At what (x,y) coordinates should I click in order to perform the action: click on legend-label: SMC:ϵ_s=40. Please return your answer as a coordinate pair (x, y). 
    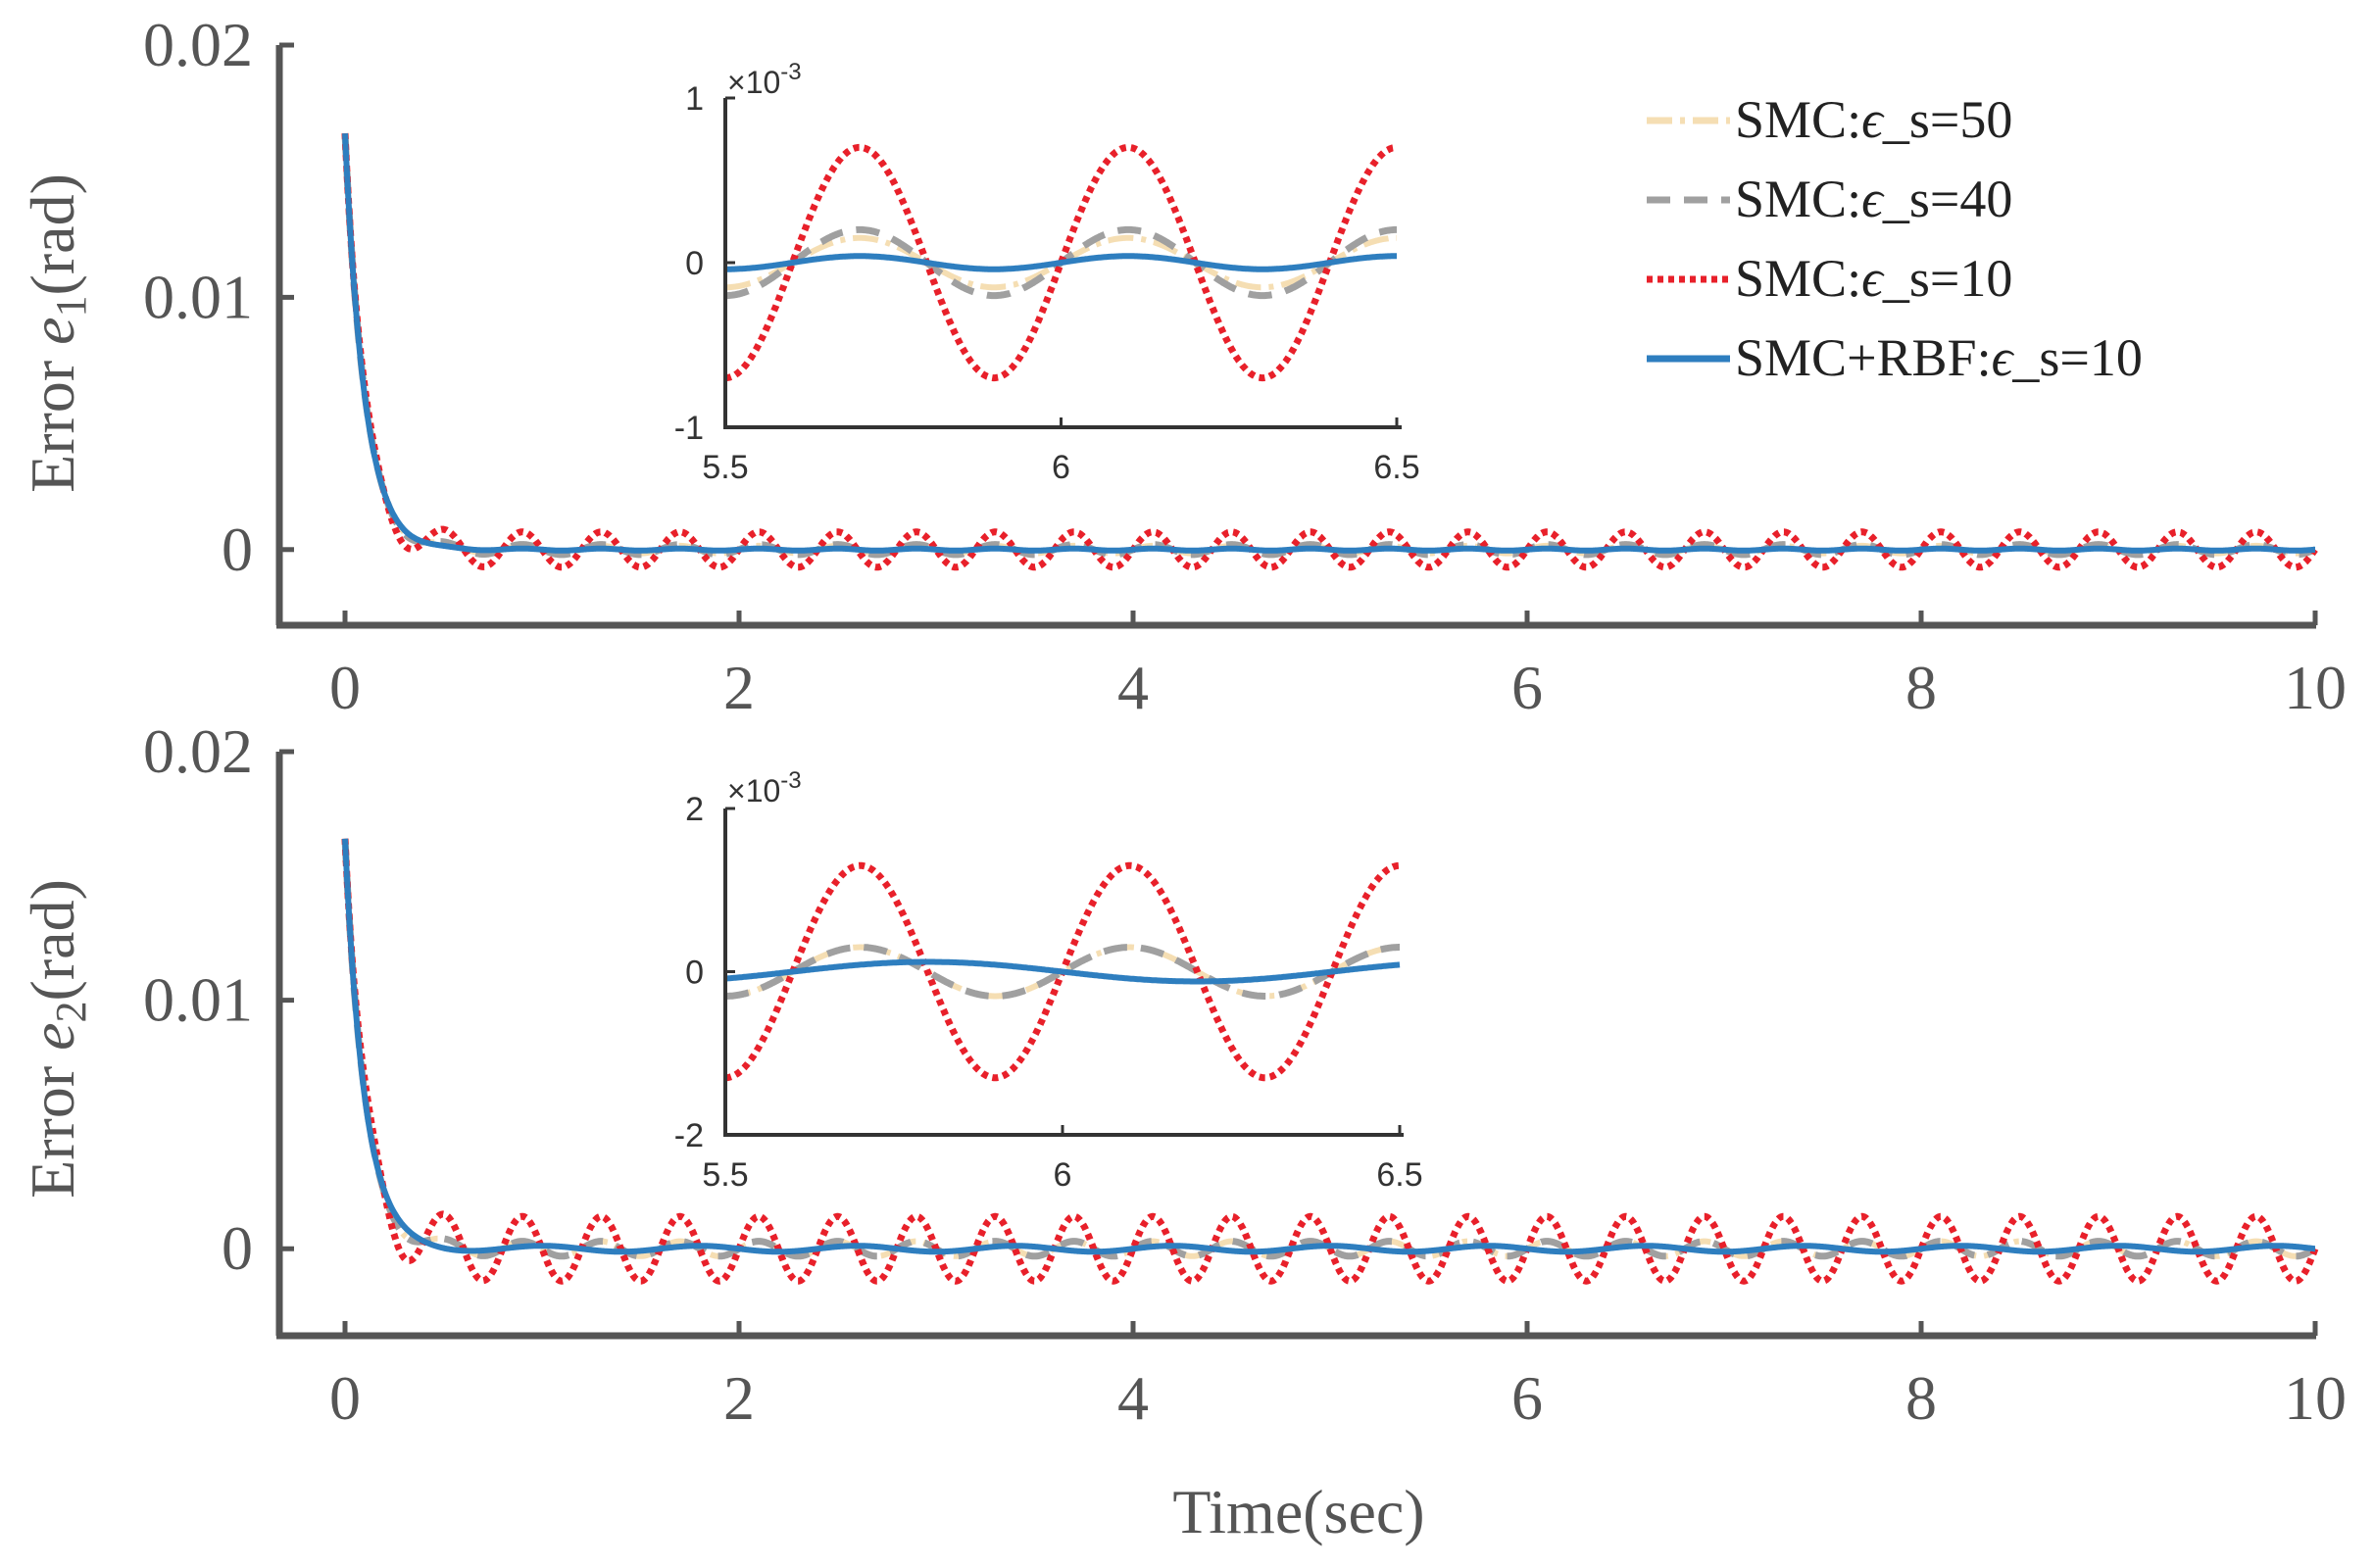
    Looking at the image, I should click on (1873, 199).